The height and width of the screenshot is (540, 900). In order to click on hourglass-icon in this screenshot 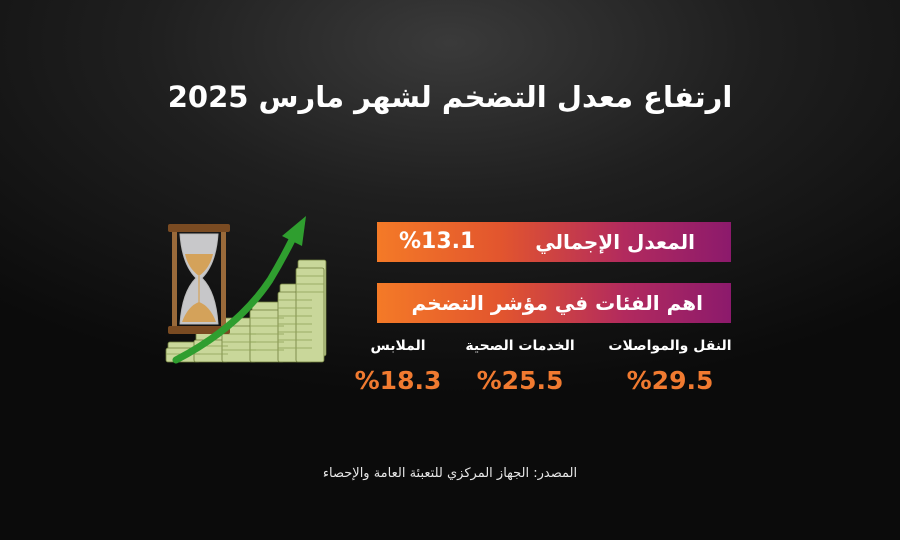, I will do `click(199, 279)`.